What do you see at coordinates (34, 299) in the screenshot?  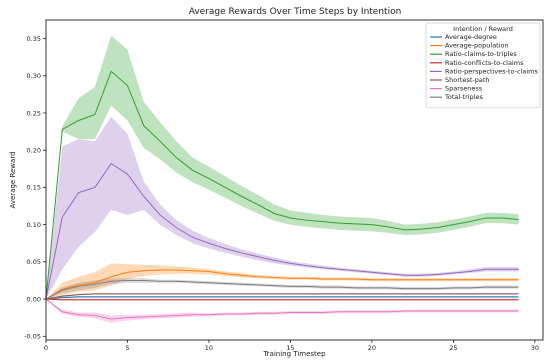 I see `y-tick-label: 0.00` at bounding box center [34, 299].